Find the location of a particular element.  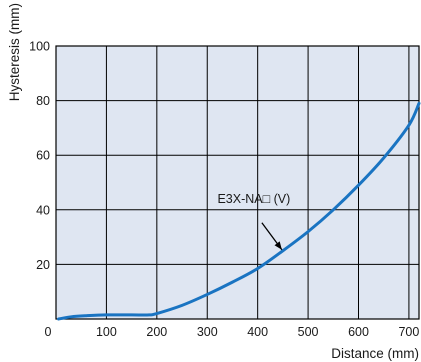

y-tick-label: 80 is located at coordinates (43, 101).